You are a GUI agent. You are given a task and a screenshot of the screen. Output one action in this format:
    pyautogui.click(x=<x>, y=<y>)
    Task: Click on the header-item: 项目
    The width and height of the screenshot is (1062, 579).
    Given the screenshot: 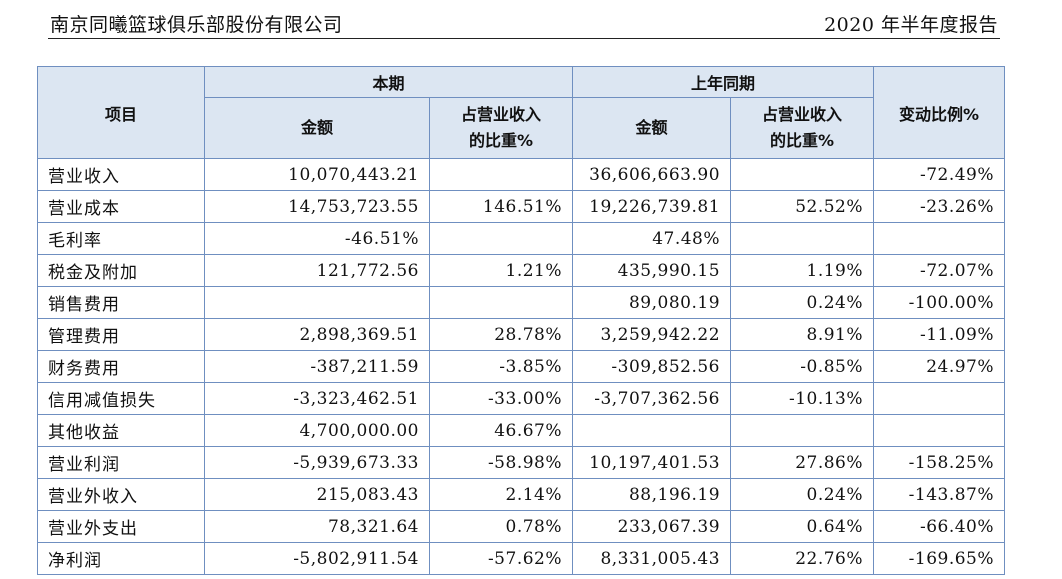 What is the action you would take?
    pyautogui.click(x=121, y=112)
    